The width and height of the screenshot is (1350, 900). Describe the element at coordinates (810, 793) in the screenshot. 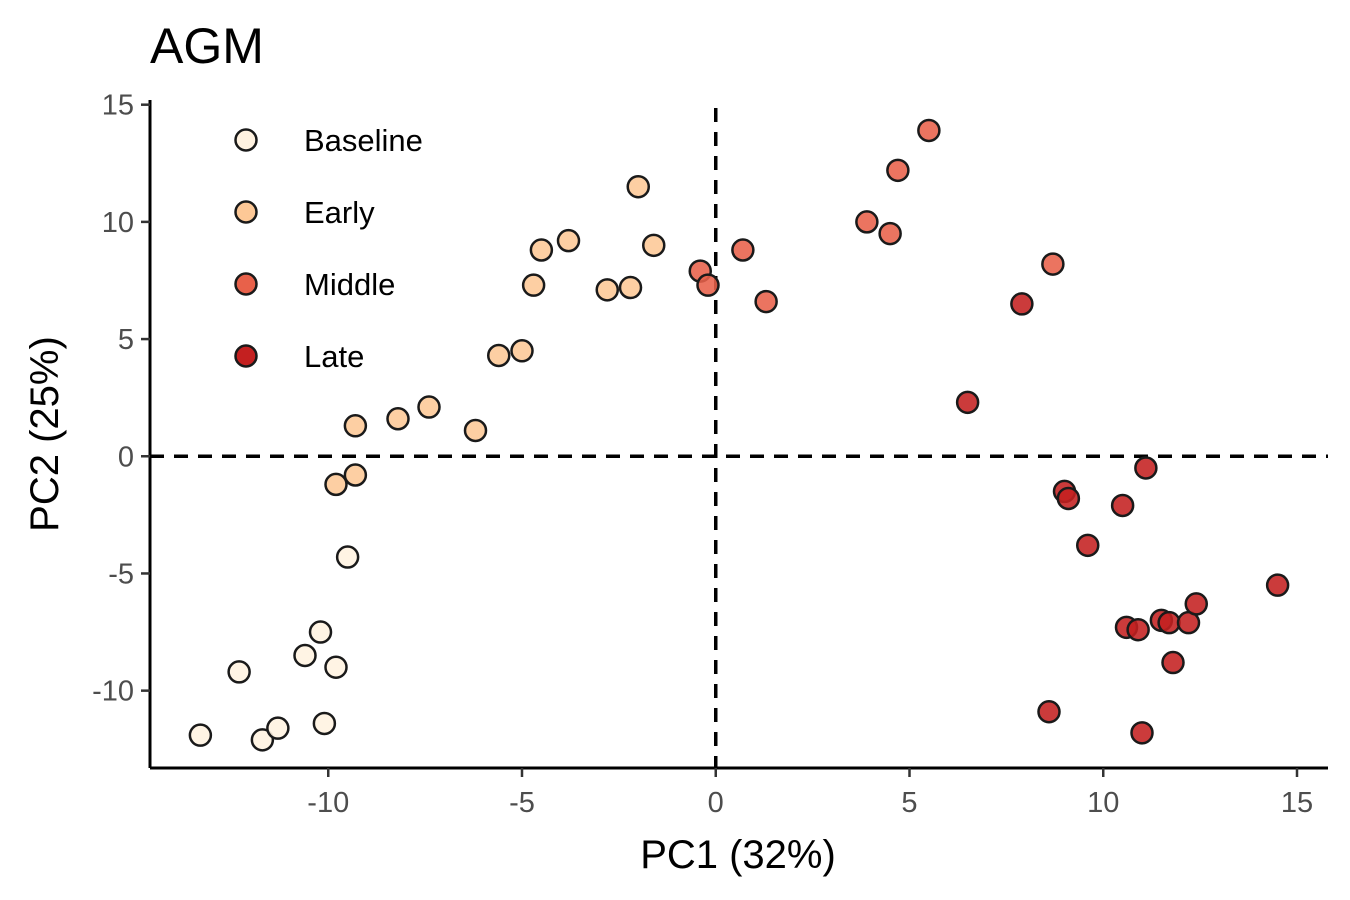

I see `x-axis-ticks: -10 -5 0 5 10 15` at that location.